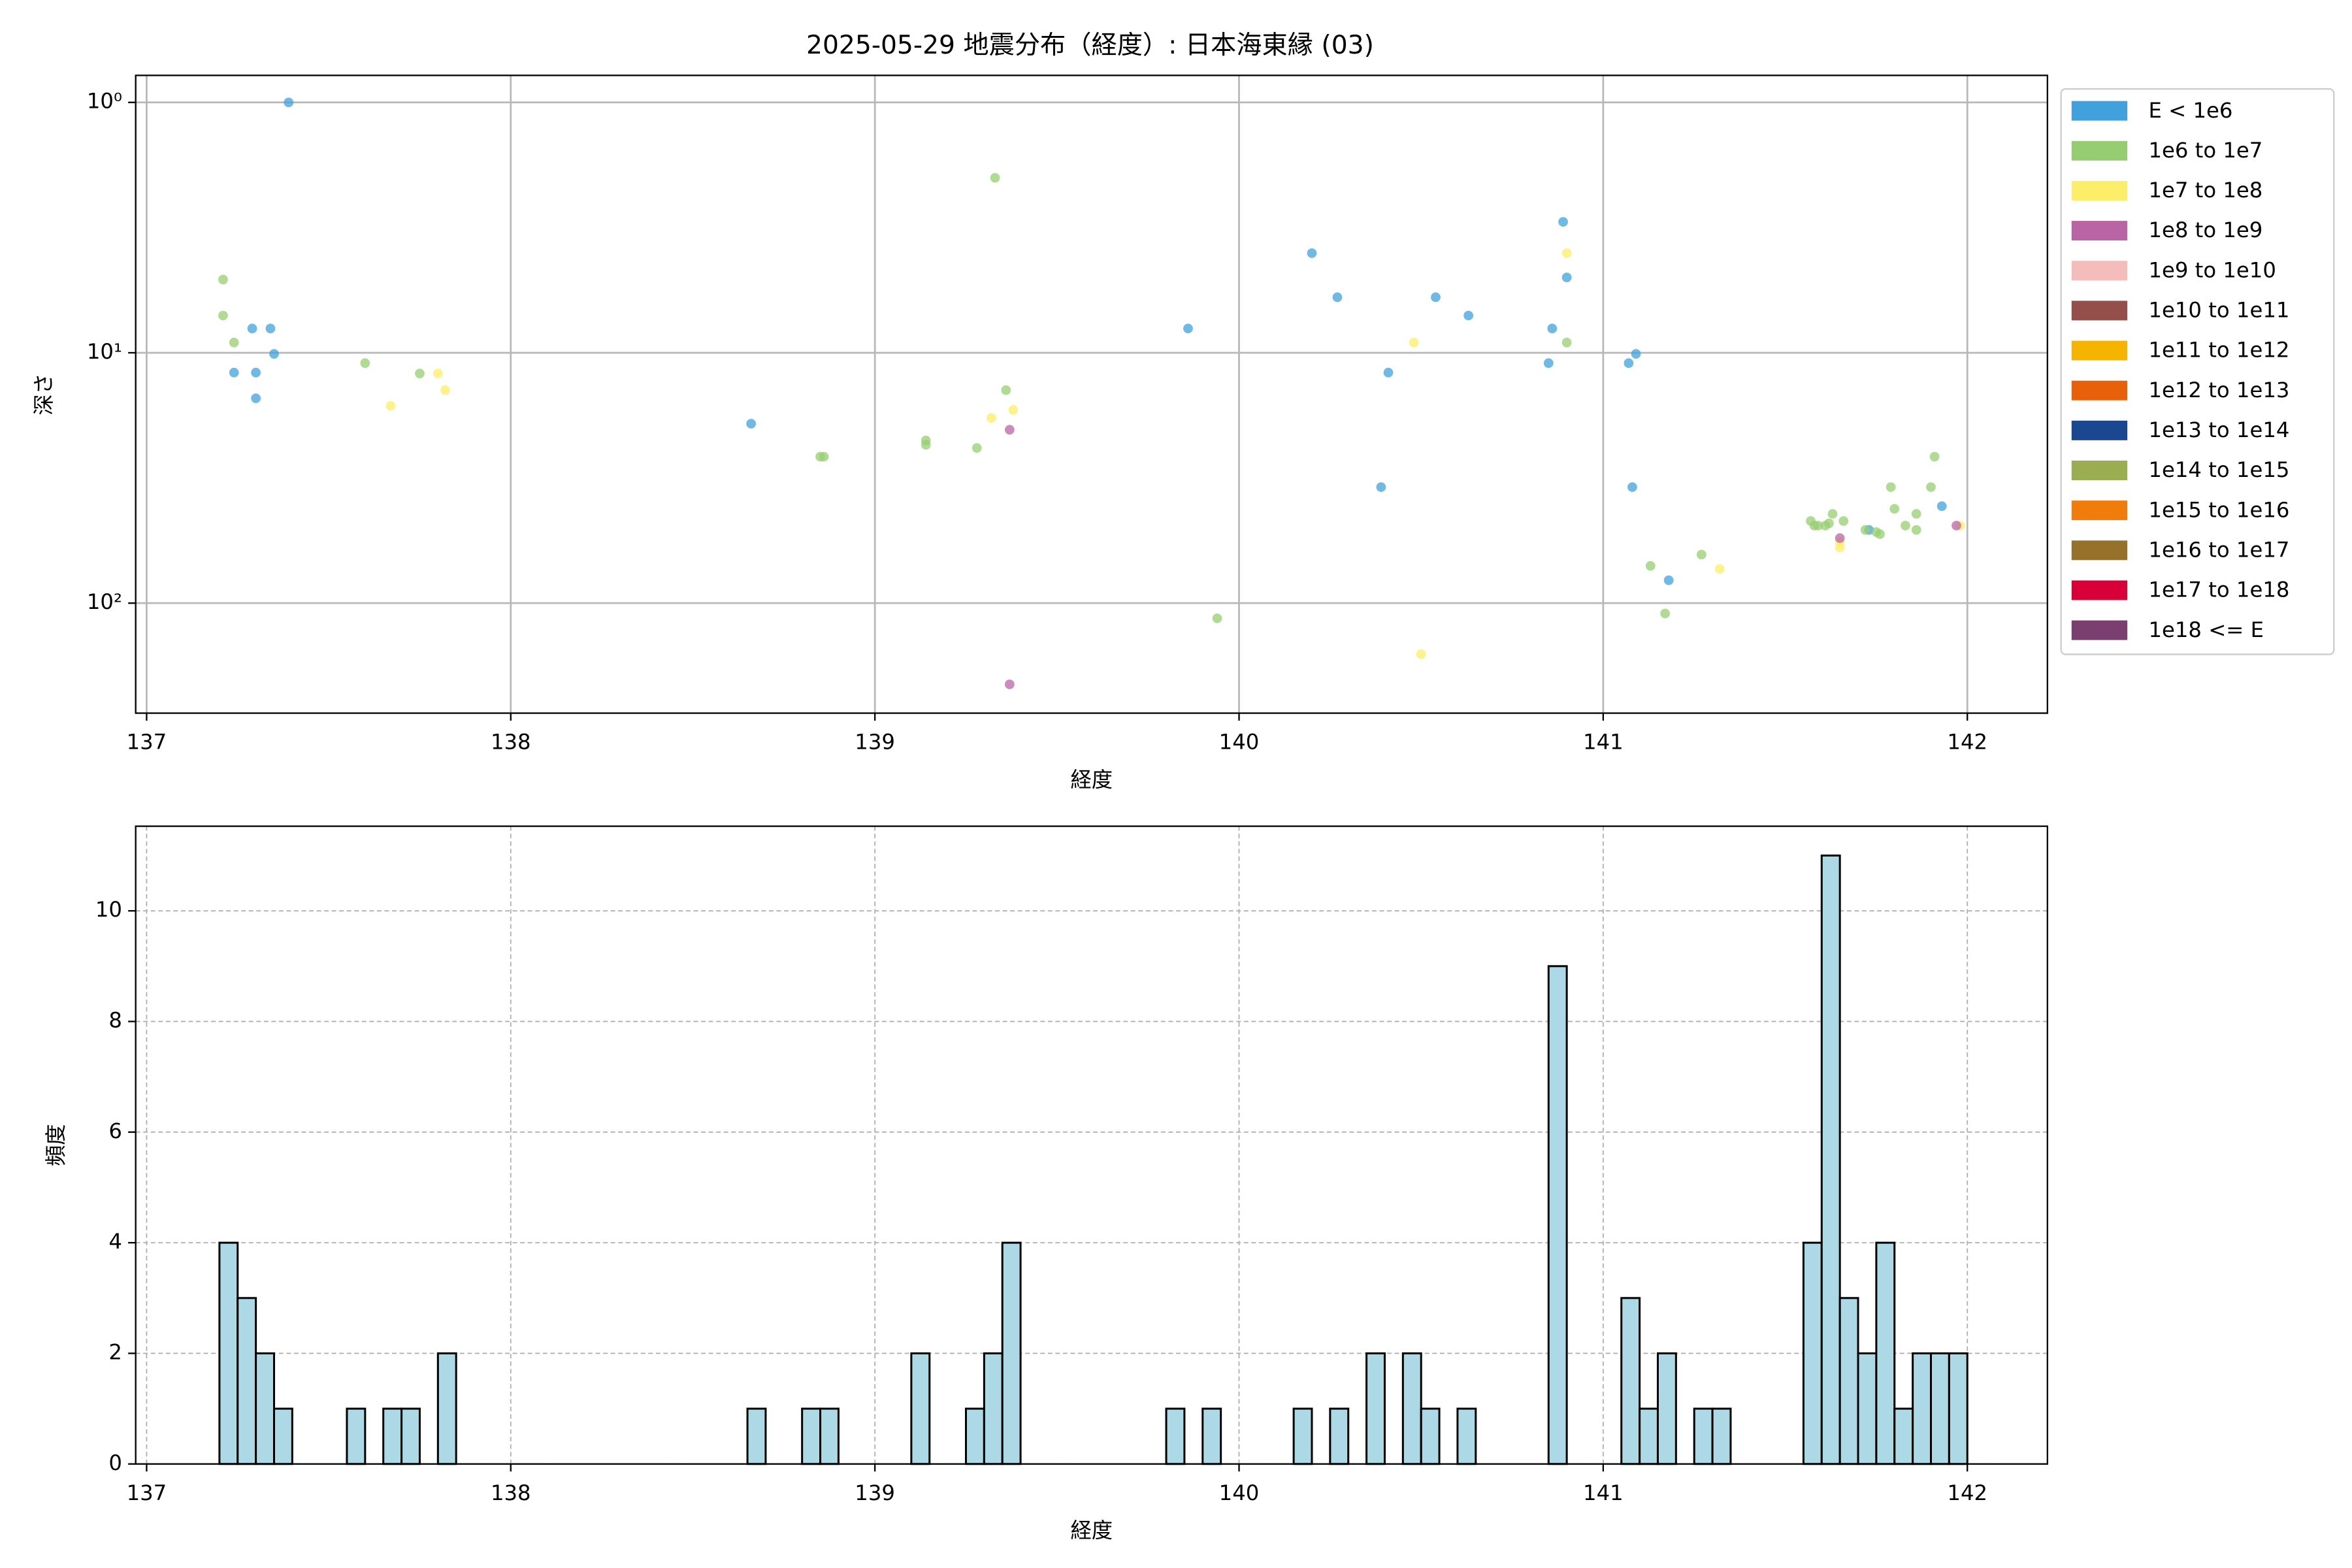 The image size is (2352, 1568). What do you see at coordinates (2218, 590) in the screenshot?
I see `legend-label: 1e17 to 1e18` at bounding box center [2218, 590].